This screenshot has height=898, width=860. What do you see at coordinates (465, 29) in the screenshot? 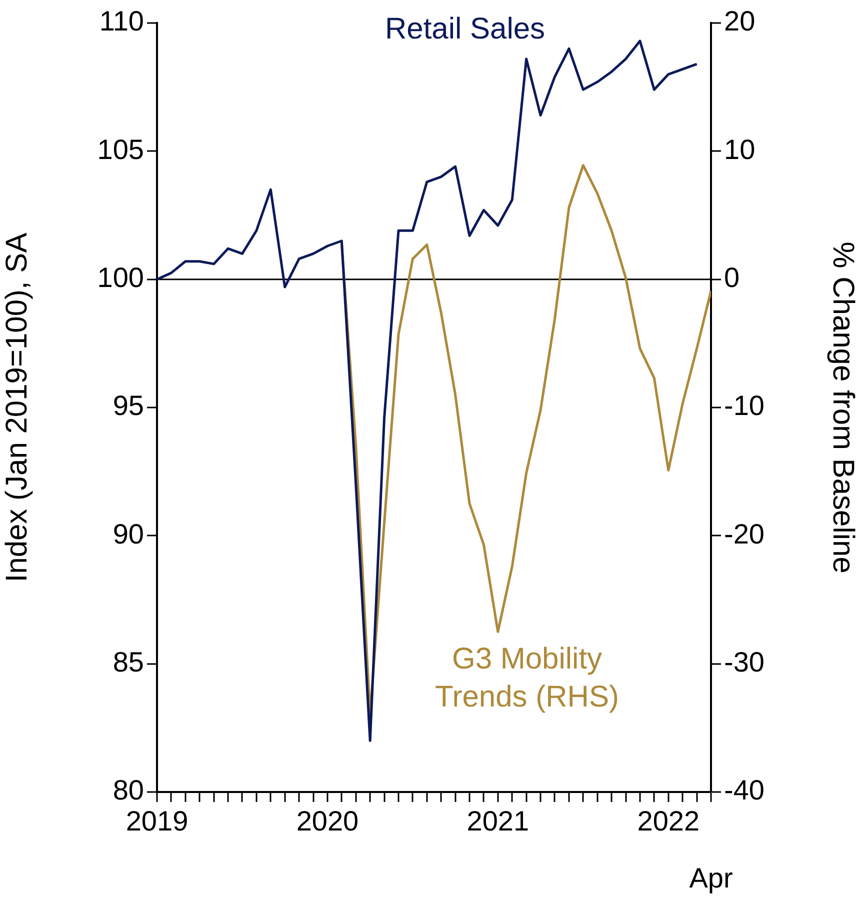
I see `series-label: Retail Sales` at bounding box center [465, 29].